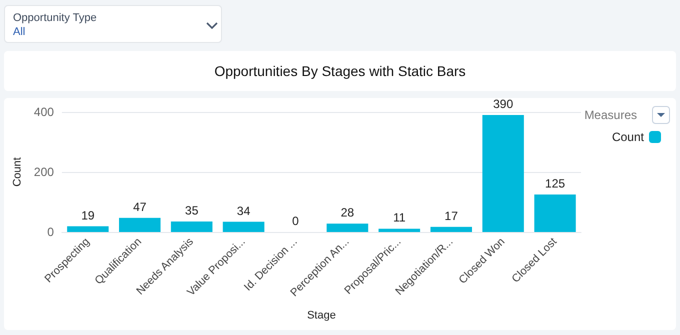 The height and width of the screenshot is (335, 680). What do you see at coordinates (19, 32) in the screenshot?
I see `text: All` at bounding box center [19, 32].